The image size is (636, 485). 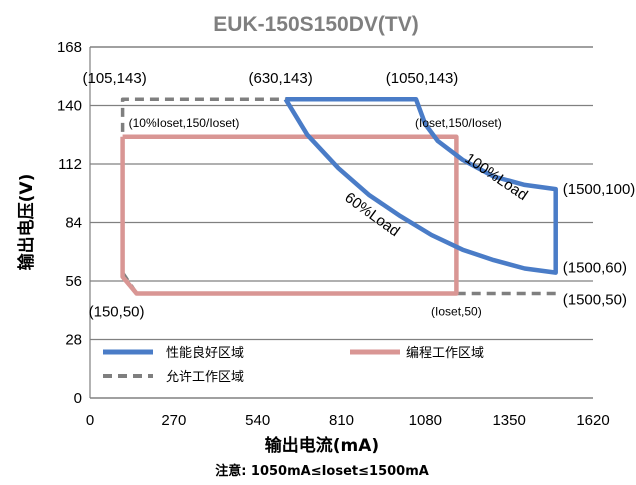 What do you see at coordinates (315, 24) in the screenshot?
I see `chart-title: EUK-150S150DV(TV)` at bounding box center [315, 24].